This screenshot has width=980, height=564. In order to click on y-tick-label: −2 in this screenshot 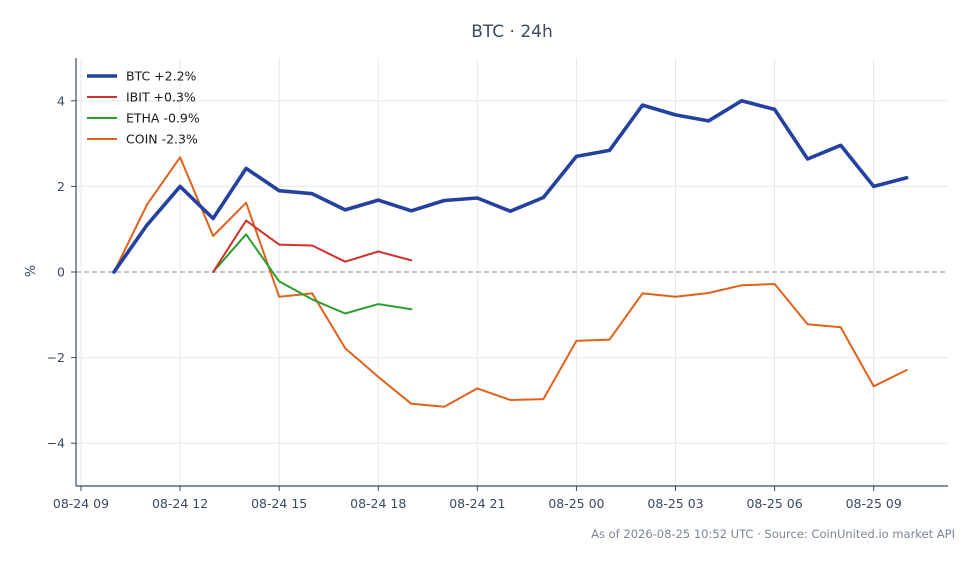, I will do `click(56, 357)`.